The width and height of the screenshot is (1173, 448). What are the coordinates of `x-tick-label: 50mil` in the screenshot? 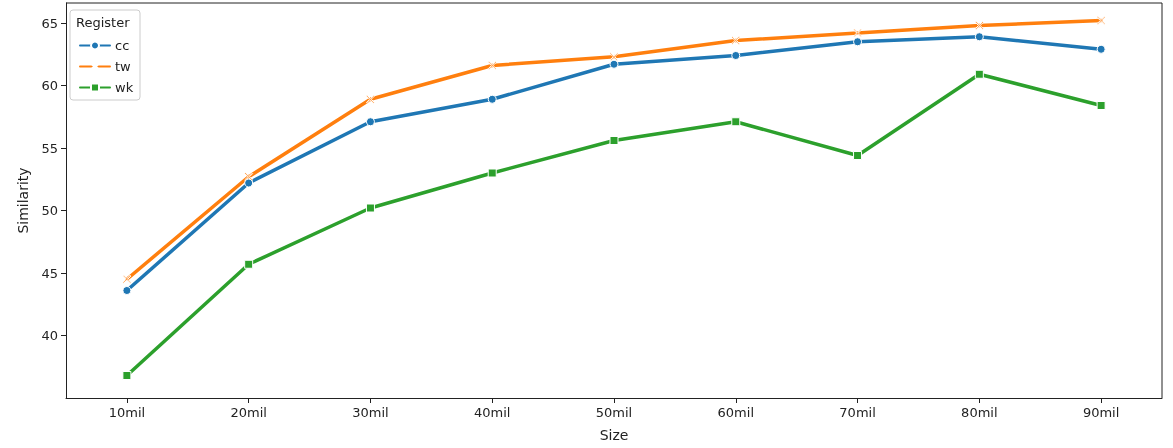 It's located at (614, 412).